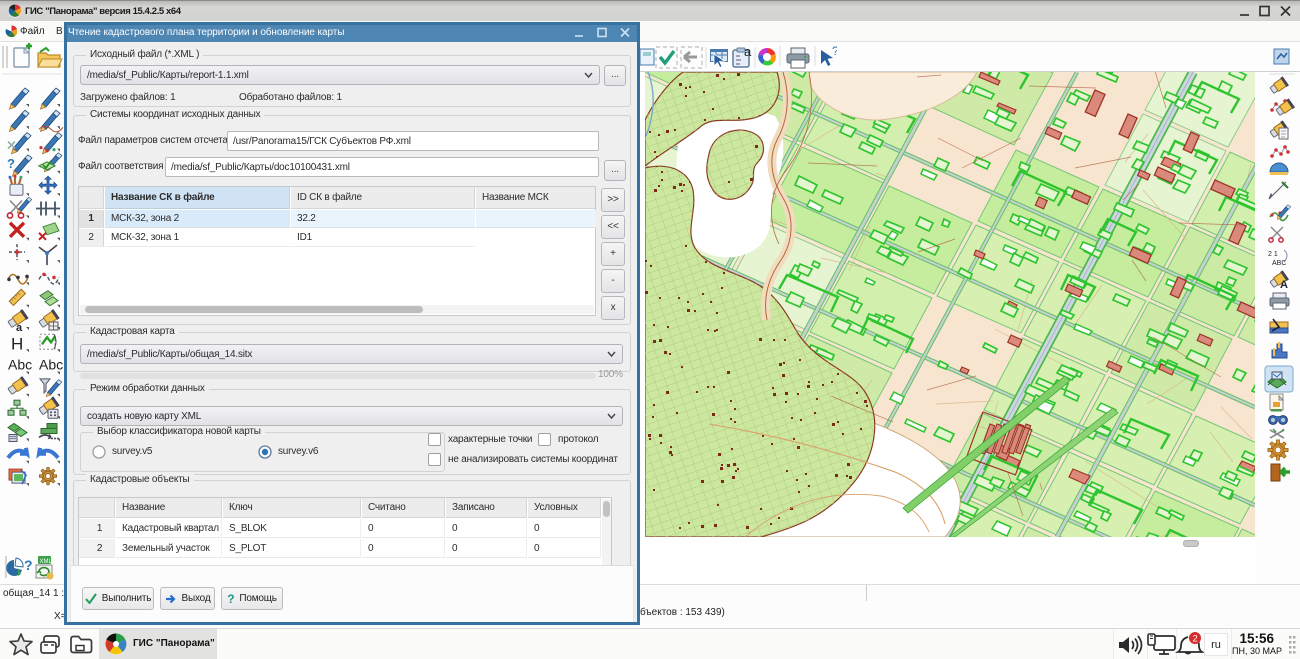 The width and height of the screenshot is (1300, 659). Describe the element at coordinates (1273, 254) in the screenshot. I see `svg-text: 2 1` at that location.